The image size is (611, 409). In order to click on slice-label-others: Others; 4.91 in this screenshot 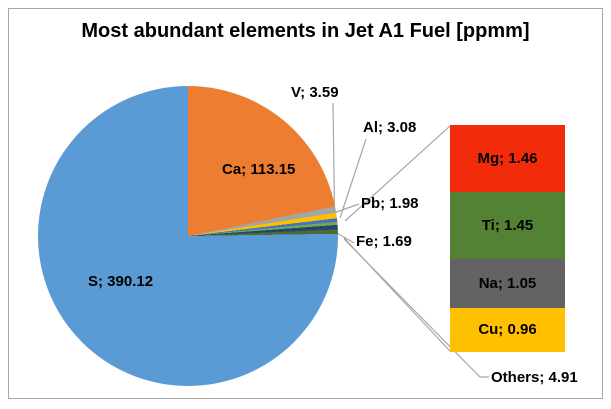, I will do `click(534, 377)`.